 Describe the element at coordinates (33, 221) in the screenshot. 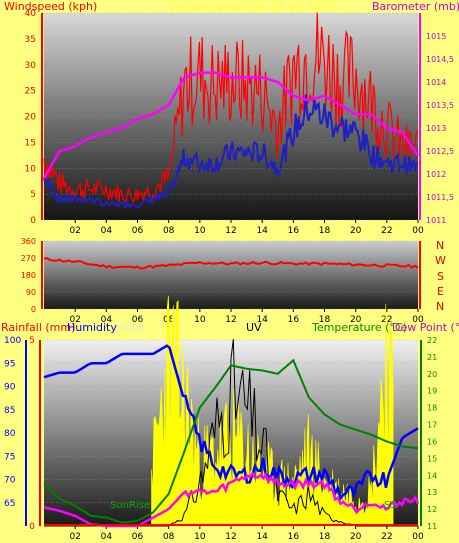

I see `wind-ytick-label: 0` at that location.